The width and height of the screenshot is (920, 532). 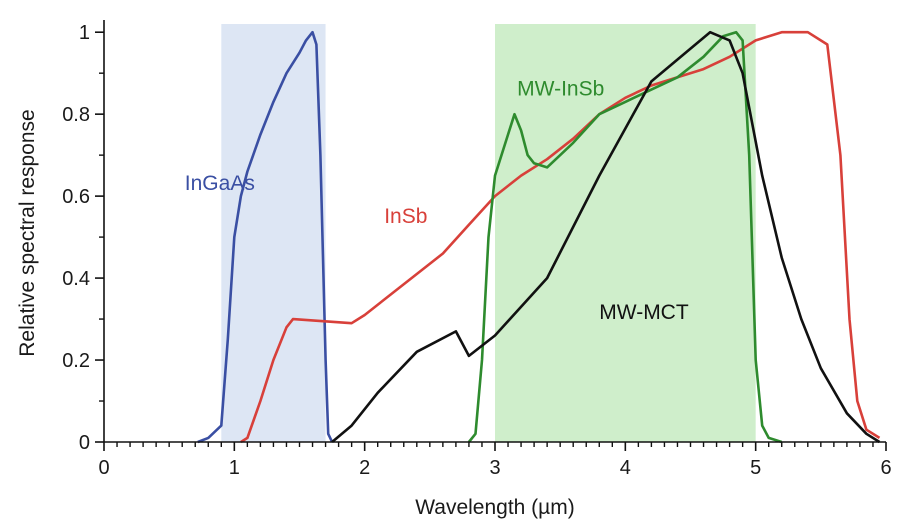 I want to click on series-label-mw-mct: MW-MCT, so click(x=644, y=312).